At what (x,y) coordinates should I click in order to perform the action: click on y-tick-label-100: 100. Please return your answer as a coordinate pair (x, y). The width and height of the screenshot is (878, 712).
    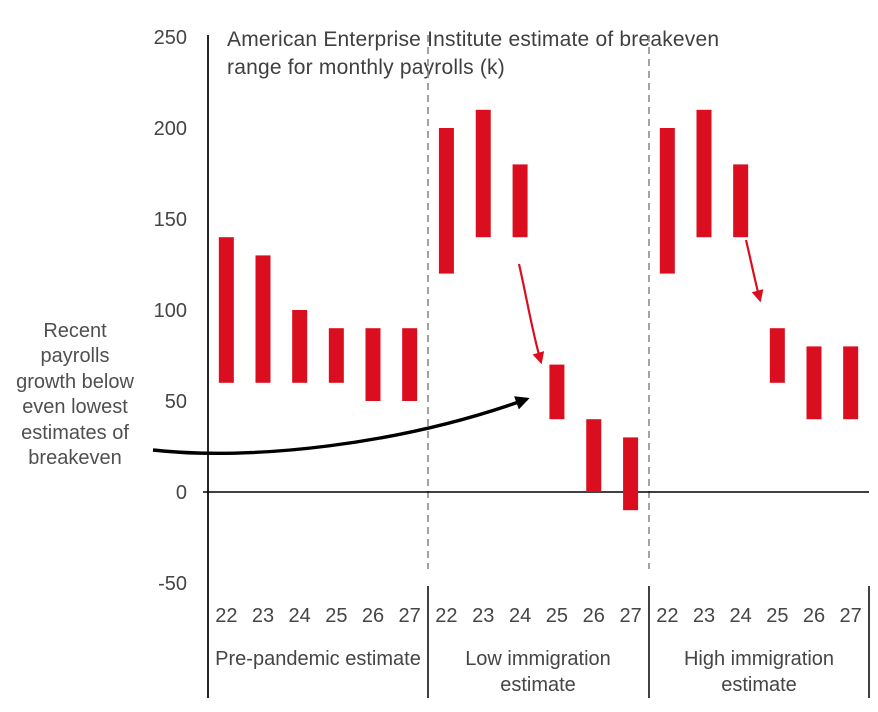
    Looking at the image, I should click on (170, 311).